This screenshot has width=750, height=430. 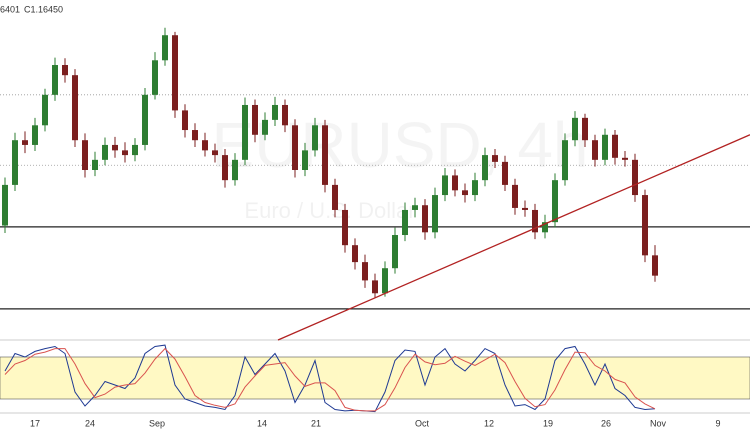 What do you see at coordinates (658, 423) in the screenshot?
I see `x-tick-label: Nov` at bounding box center [658, 423].